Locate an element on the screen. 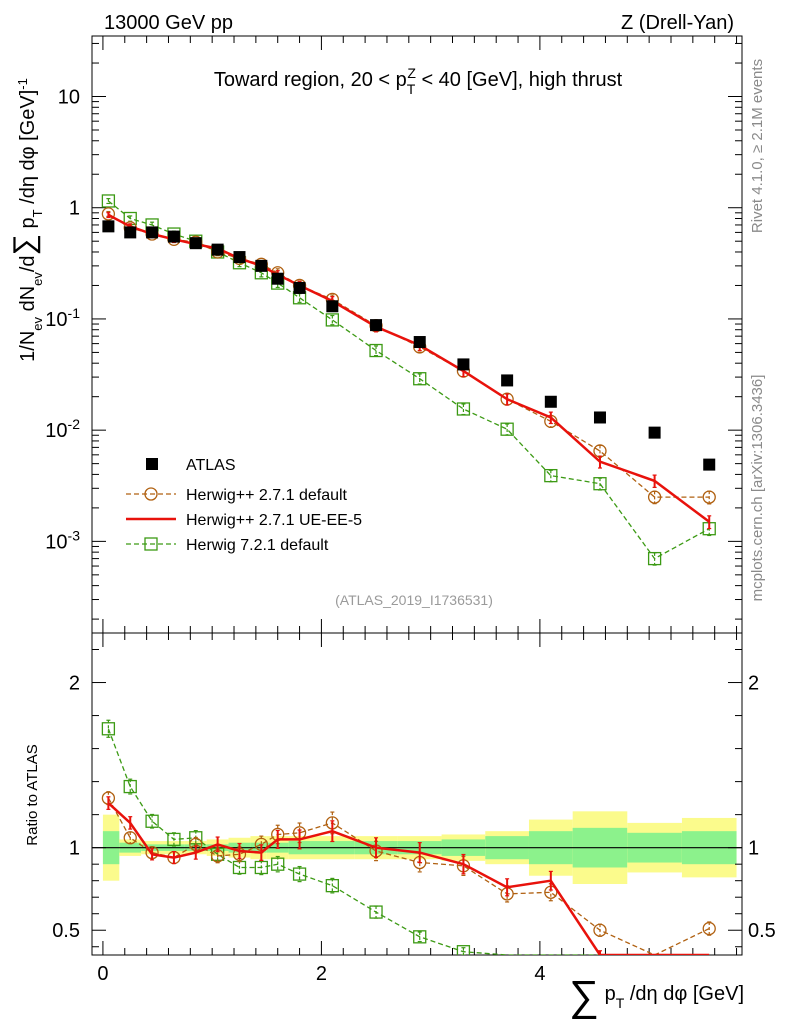  process-label: Z (Drell-Yan) is located at coordinates (677, 23).